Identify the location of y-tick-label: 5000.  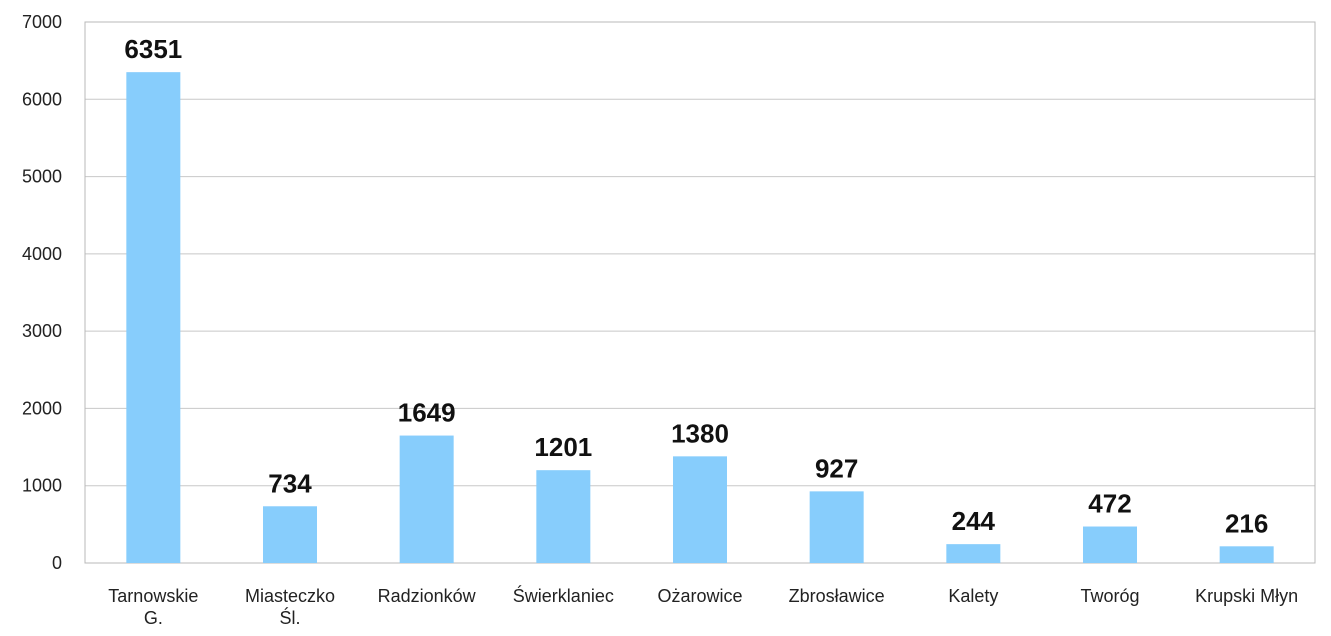
(42, 177).